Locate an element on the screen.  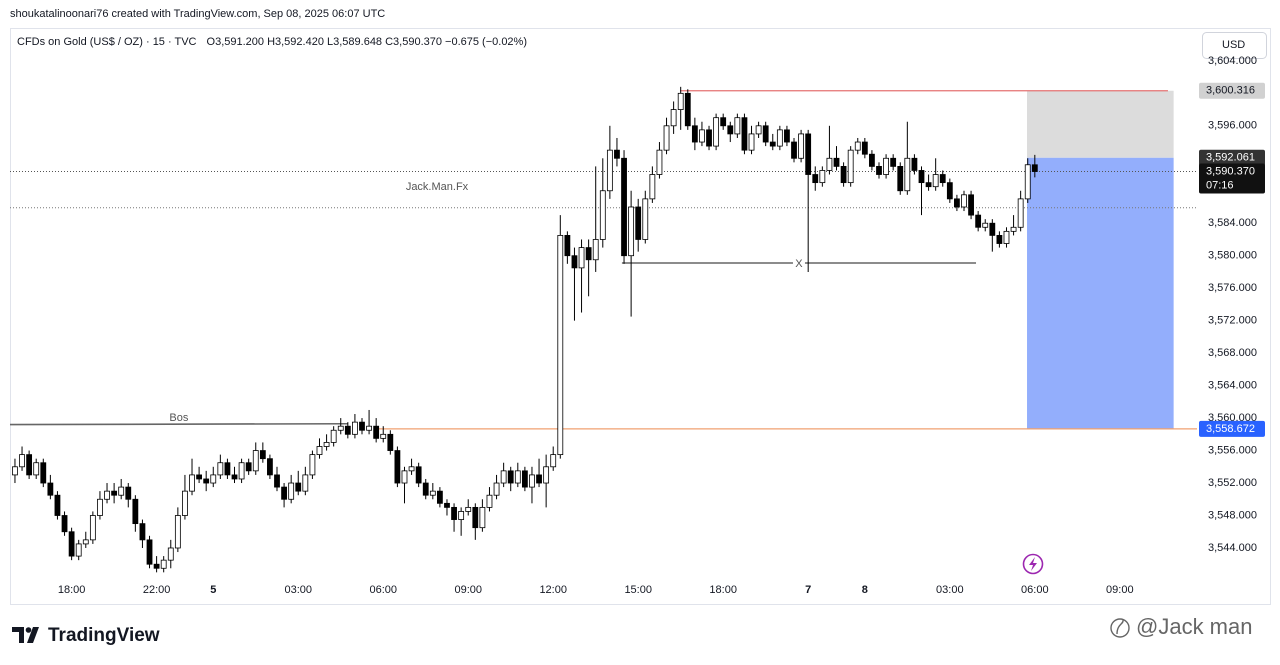
x-tick-label: 5 is located at coordinates (213, 590).